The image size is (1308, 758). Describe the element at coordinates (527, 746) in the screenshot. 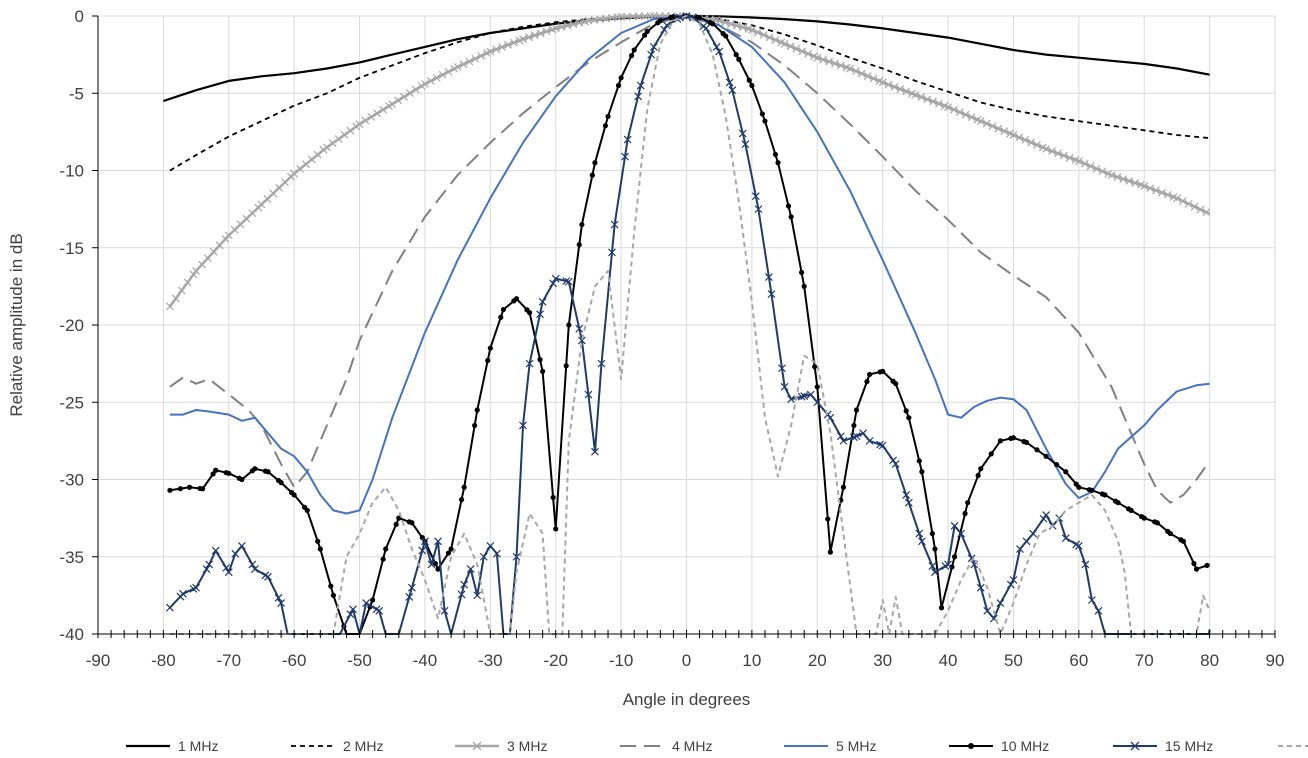

I see `legend-label: 3 MHz` at that location.